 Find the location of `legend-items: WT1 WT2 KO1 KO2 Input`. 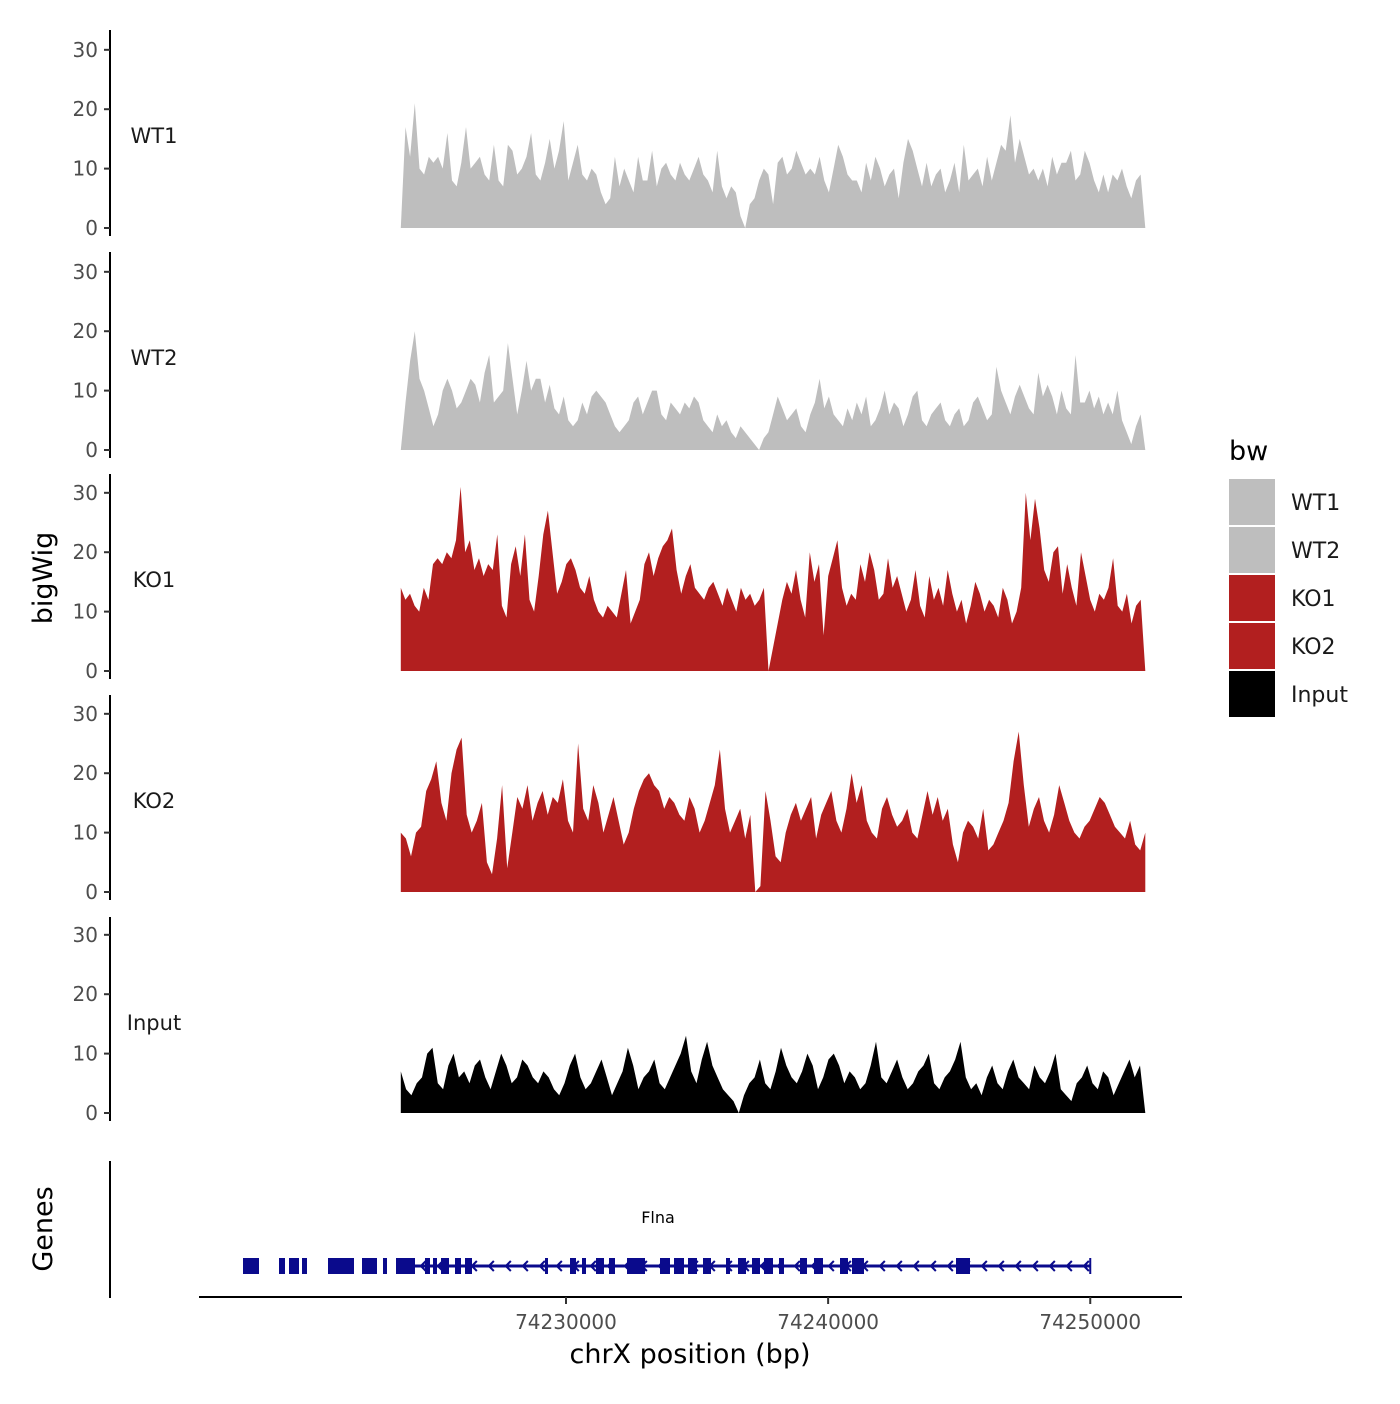

legend-items: WT1 WT2 KO1 KO2 Input is located at coordinates (1288, 598).